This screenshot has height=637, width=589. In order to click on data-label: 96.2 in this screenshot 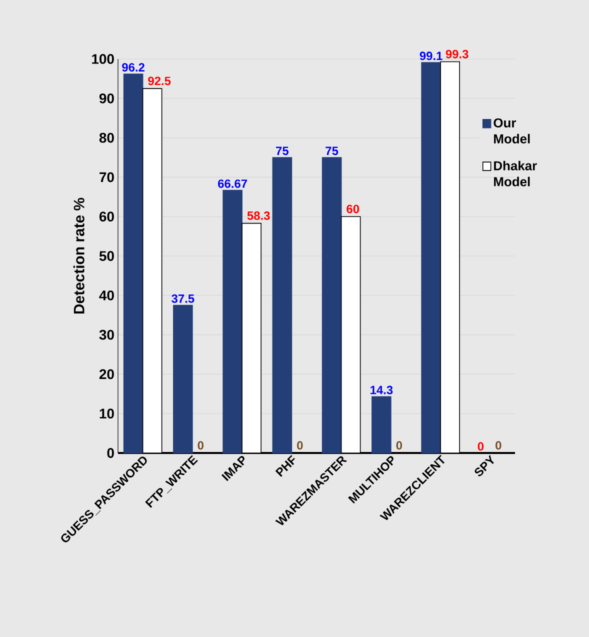, I will do `click(133, 67)`.